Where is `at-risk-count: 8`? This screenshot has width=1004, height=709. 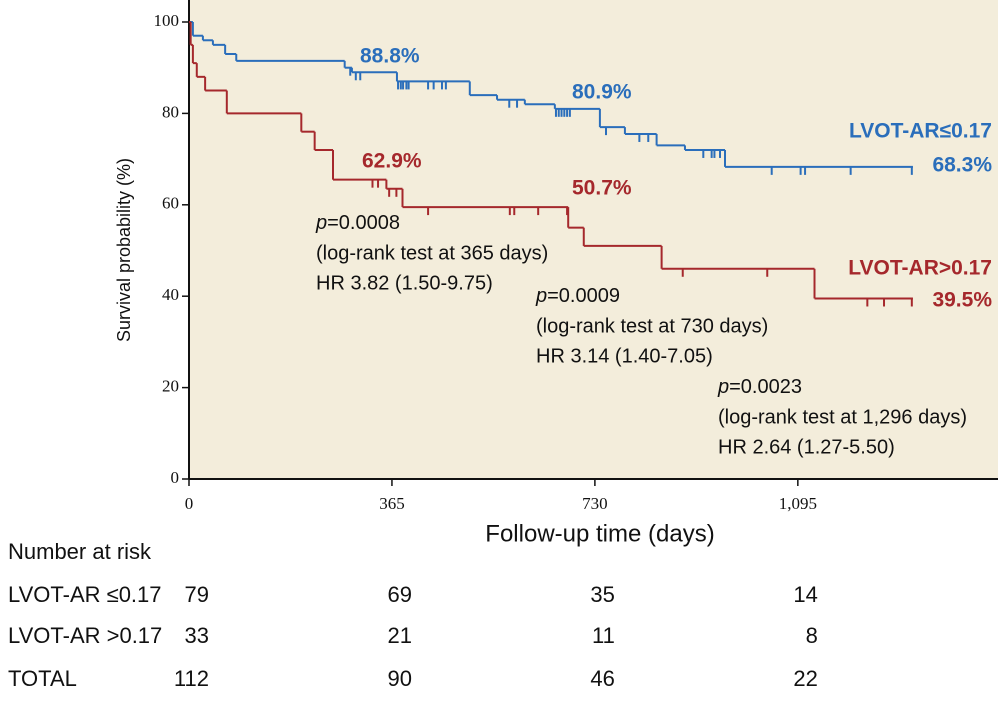
at-risk-count: 8 is located at coordinates (812, 635).